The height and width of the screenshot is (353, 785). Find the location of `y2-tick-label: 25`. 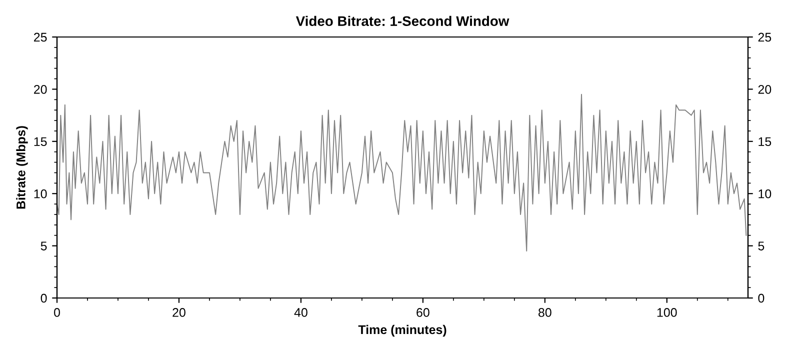

y2-tick-label: 25 is located at coordinates (765, 37).